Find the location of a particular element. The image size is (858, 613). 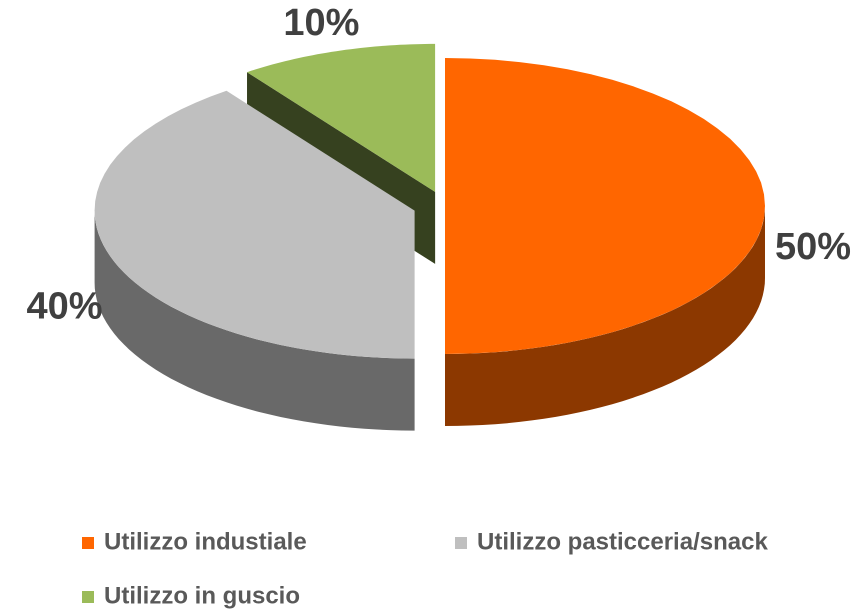

legend-label: Utilizzo in guscio is located at coordinates (202, 595).